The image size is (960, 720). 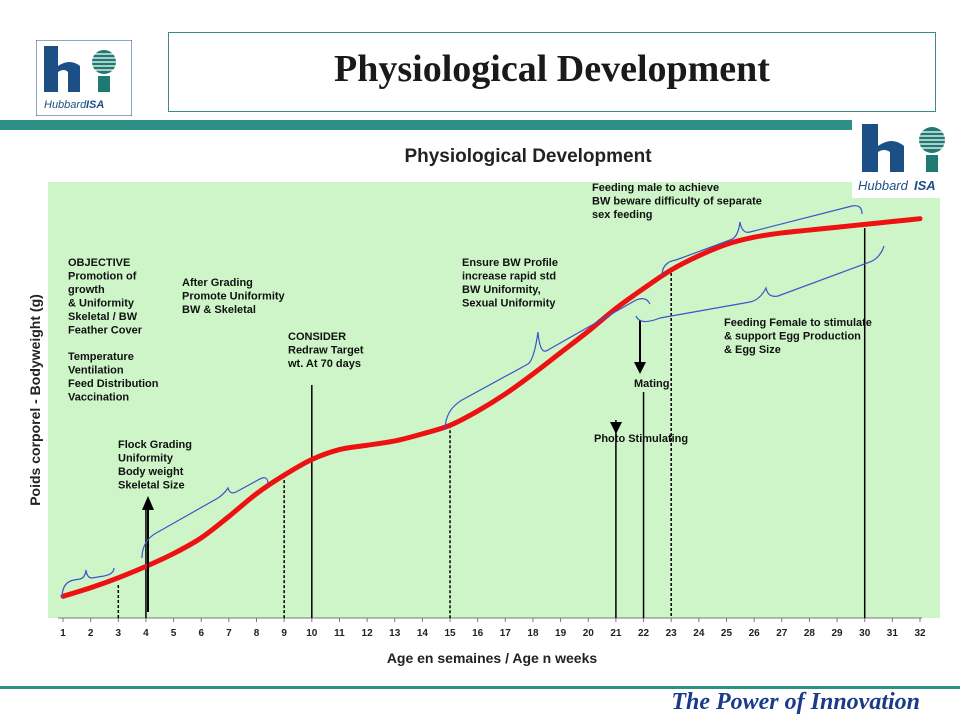 I want to click on x-tick-label: 31, so click(x=893, y=633).